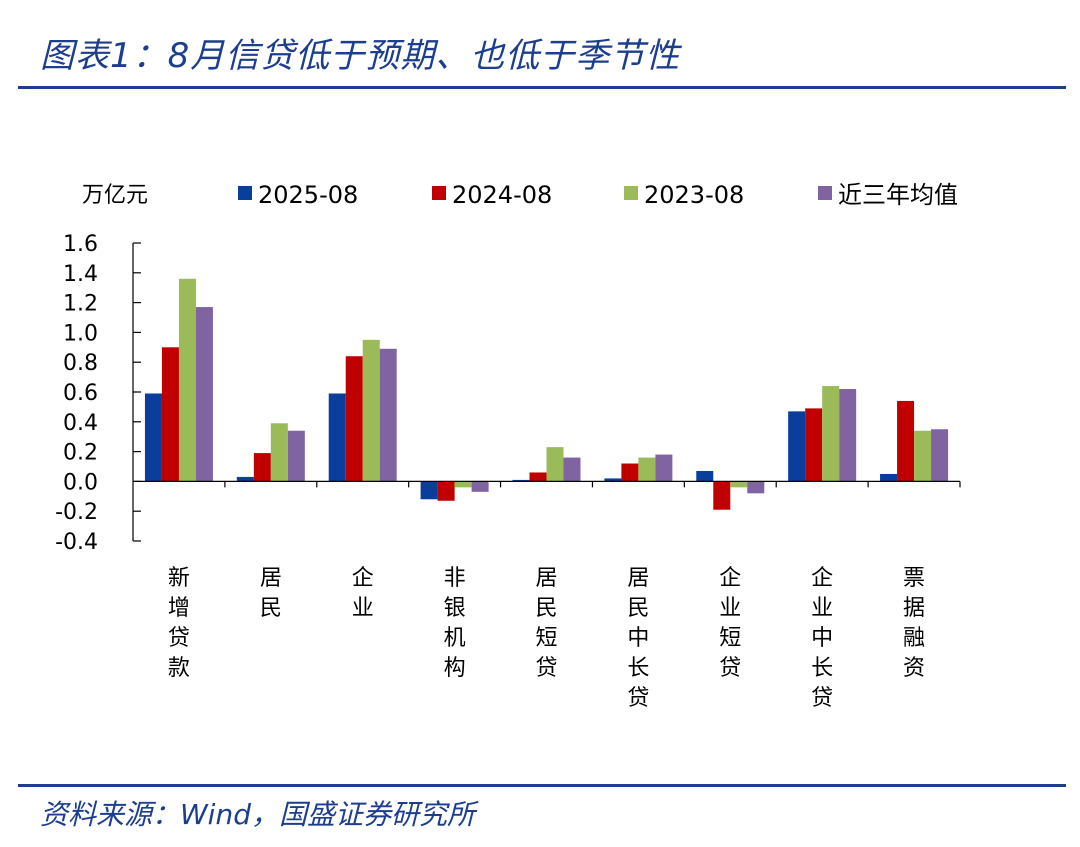 The width and height of the screenshot is (1080, 847). I want to click on y-tick-label: -0.4, so click(76, 542).